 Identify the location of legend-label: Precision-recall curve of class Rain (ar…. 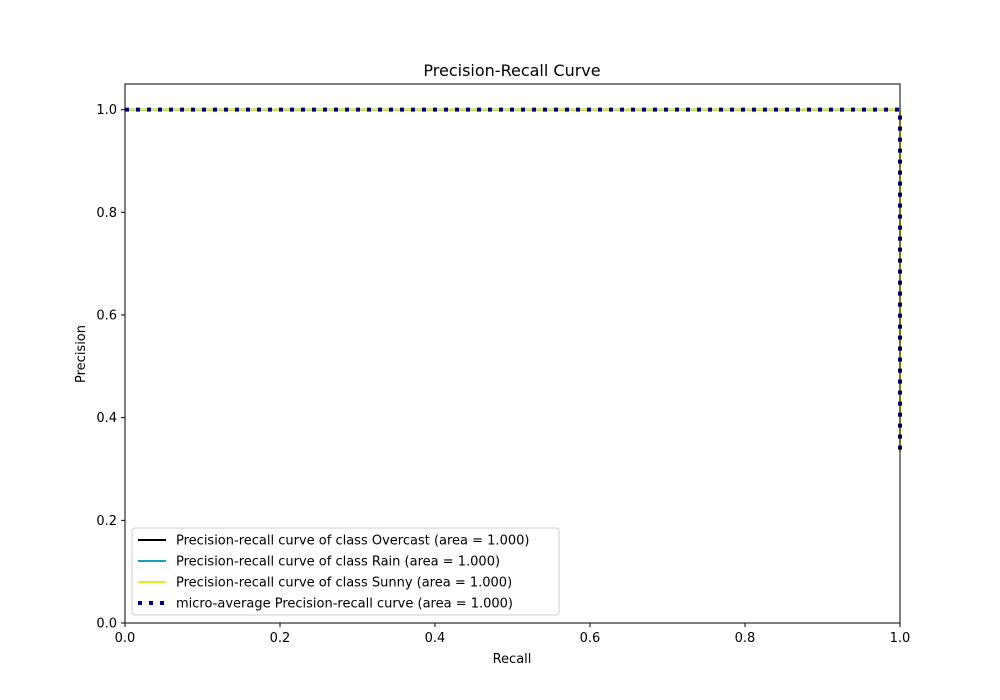
(338, 562).